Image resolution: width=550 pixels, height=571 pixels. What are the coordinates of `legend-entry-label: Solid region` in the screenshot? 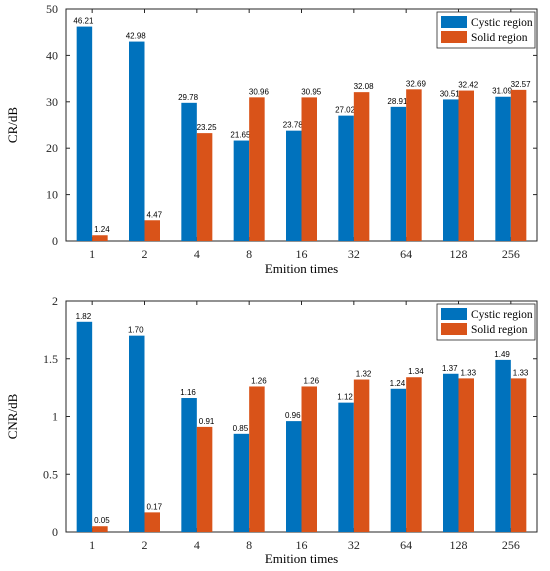 It's located at (499, 38).